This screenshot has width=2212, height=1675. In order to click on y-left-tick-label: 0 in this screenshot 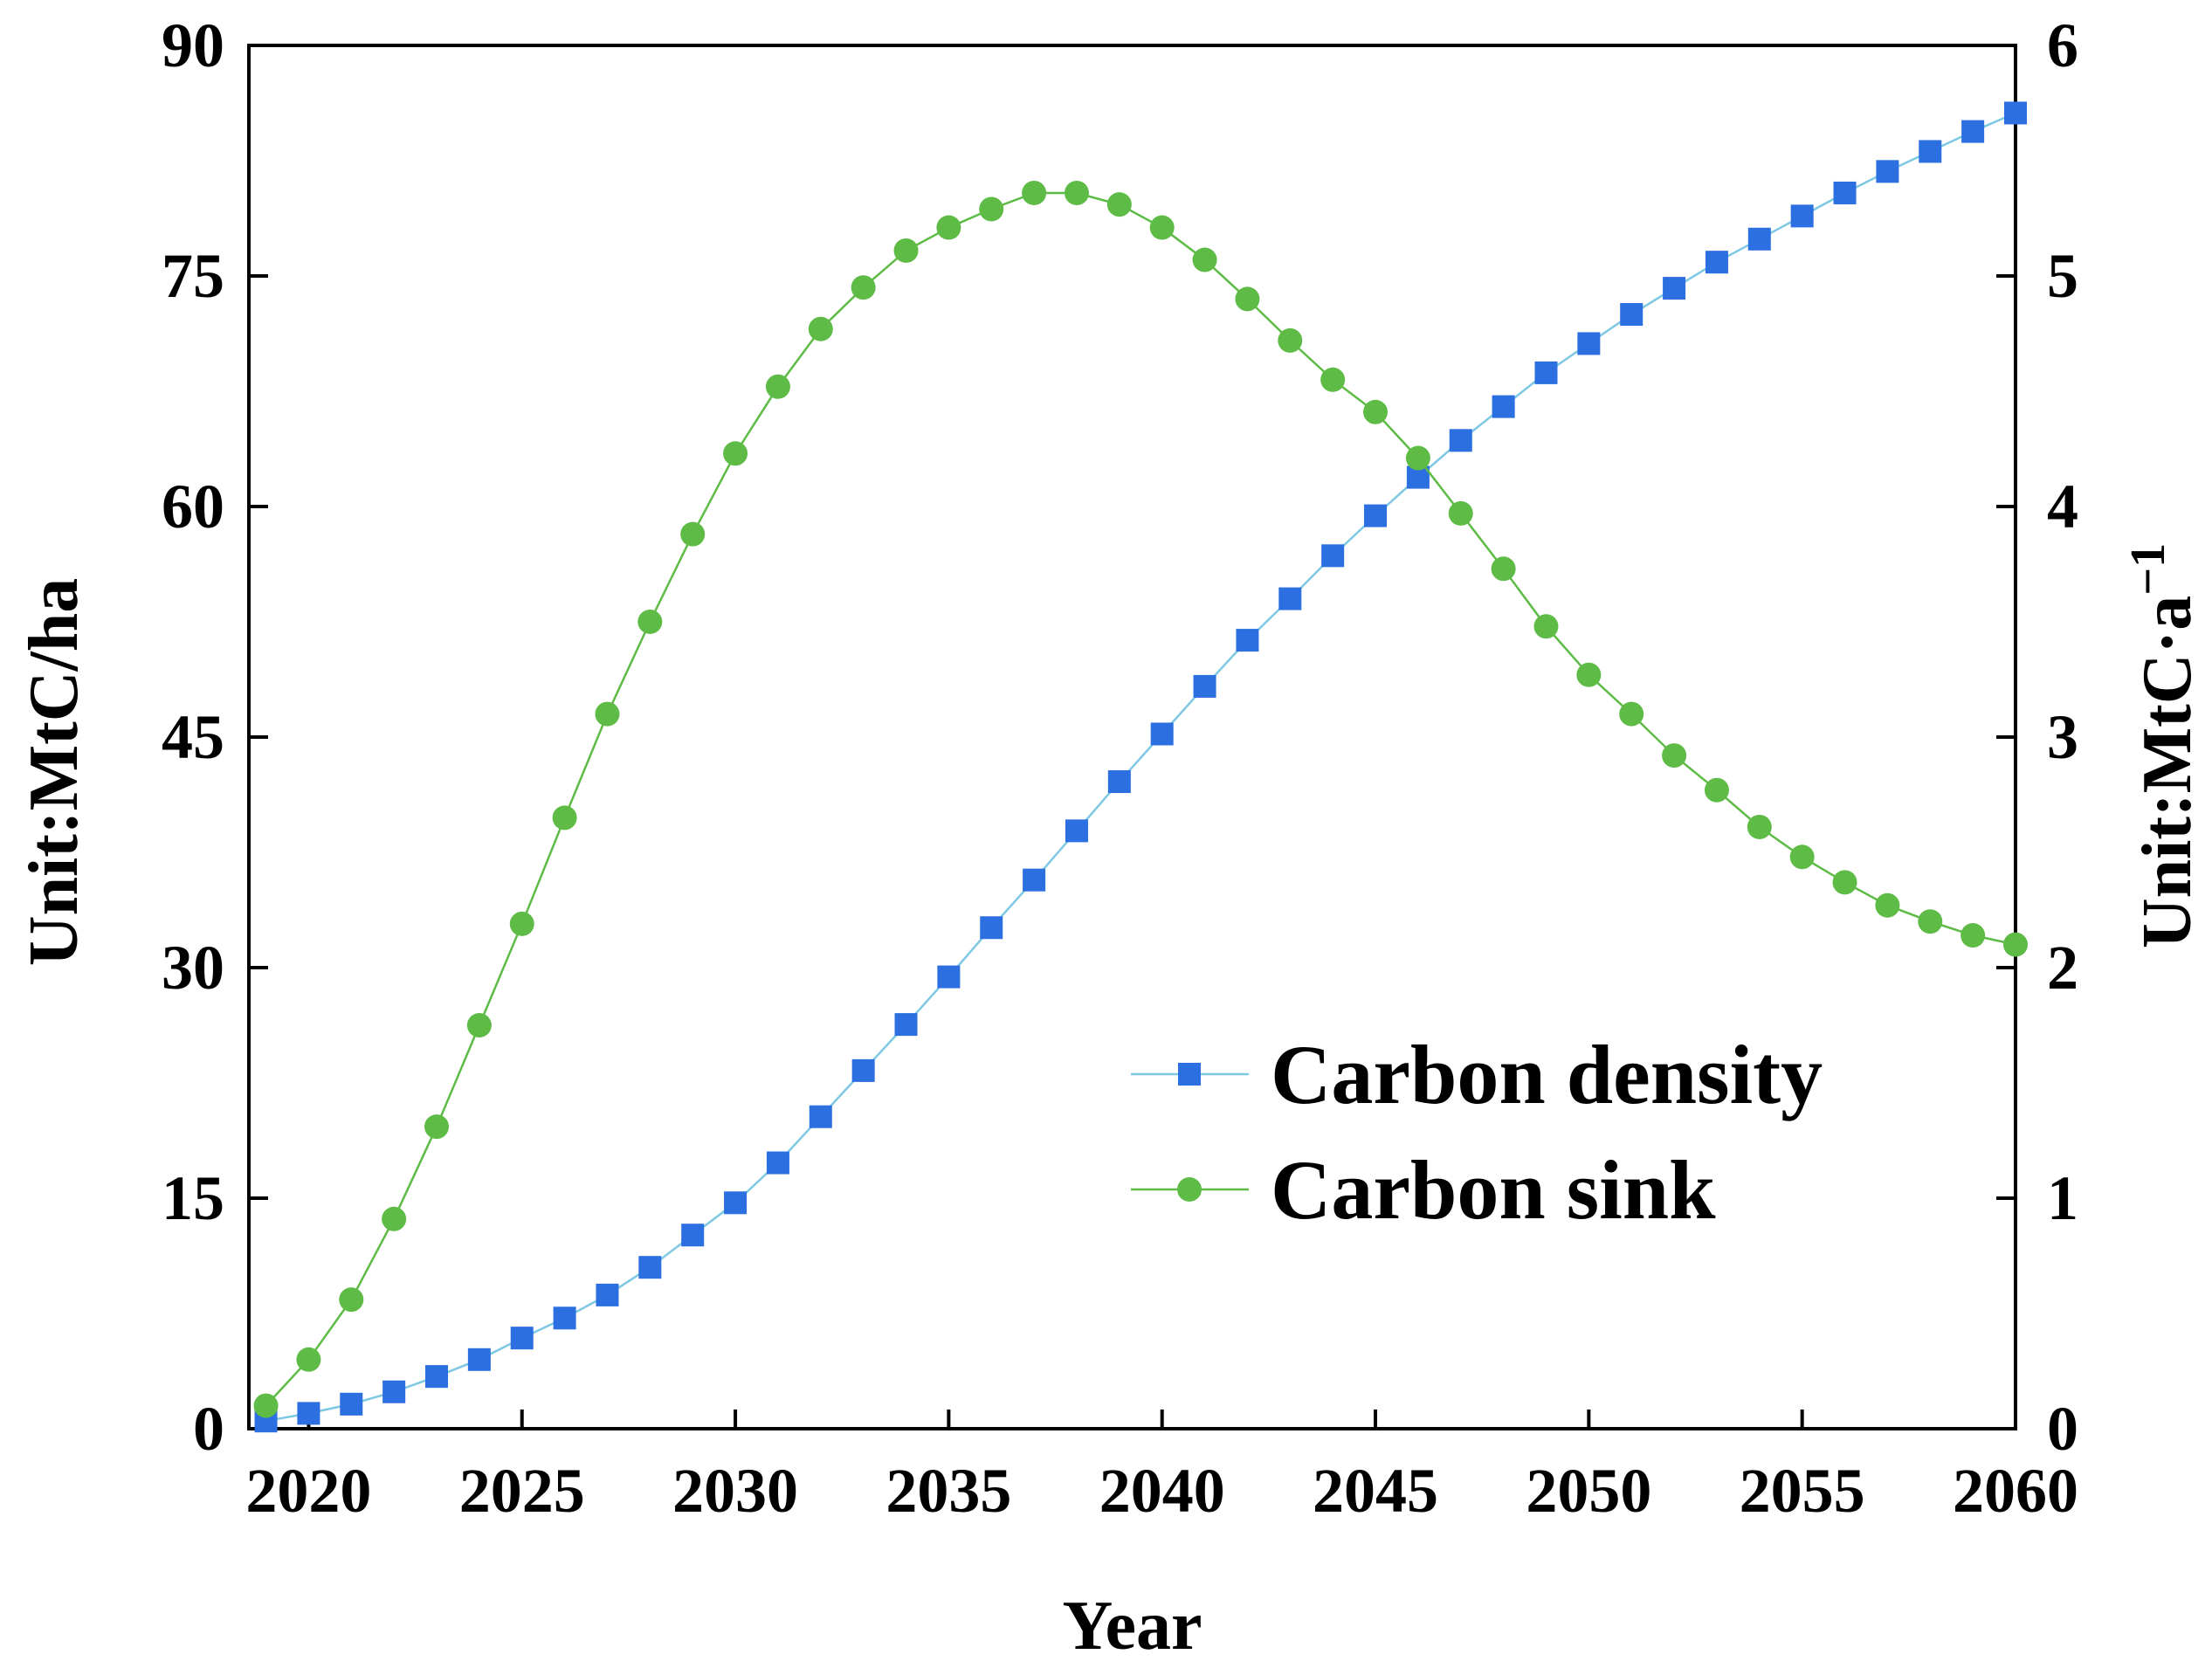, I will do `click(208, 1429)`.